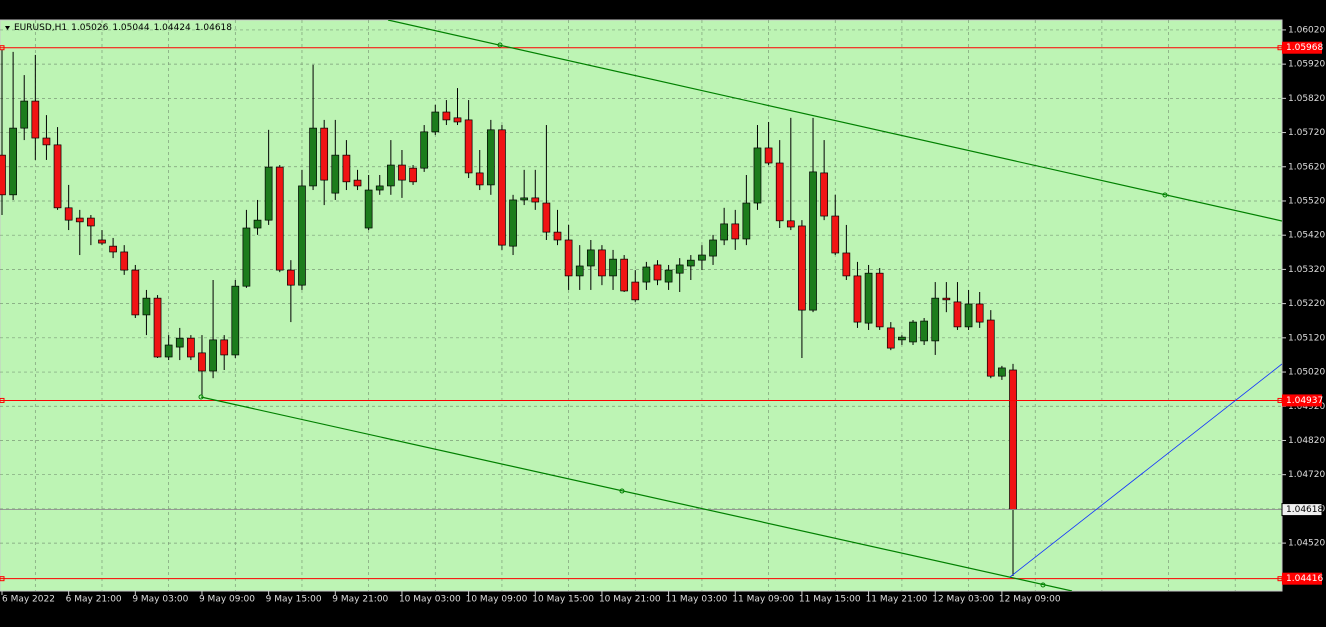 The height and width of the screenshot is (627, 1326). What do you see at coordinates (1306, 304) in the screenshot?
I see `y-tick-label: 1.05220` at bounding box center [1306, 304].